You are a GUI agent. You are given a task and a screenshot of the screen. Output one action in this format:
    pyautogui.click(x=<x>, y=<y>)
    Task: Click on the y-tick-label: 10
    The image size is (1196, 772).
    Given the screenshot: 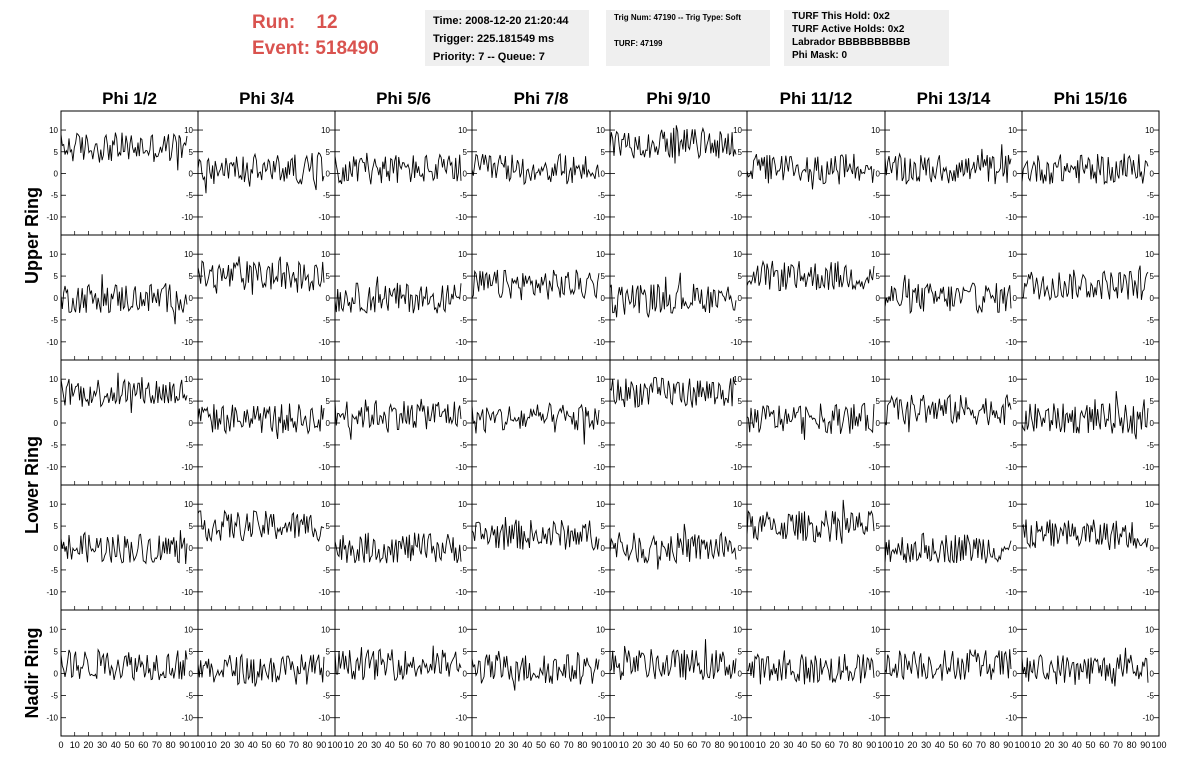 What is the action you would take?
    pyautogui.click(x=53, y=254)
    